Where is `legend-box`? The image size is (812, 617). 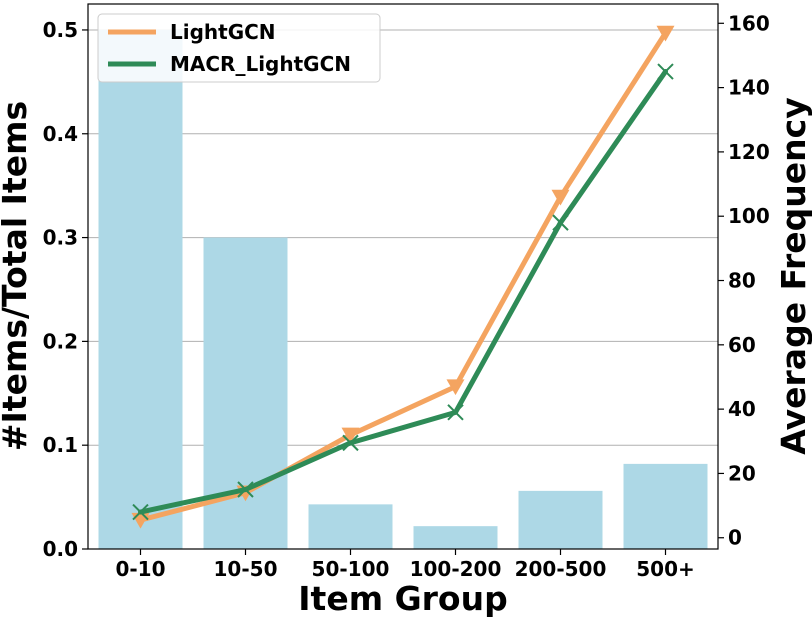 legend-box is located at coordinates (239, 48).